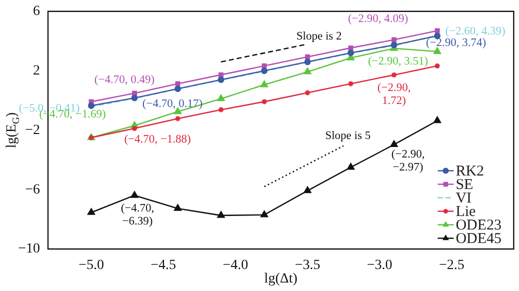 The image size is (519, 291). I want to click on y-tick-label: 6, so click(36, 12).